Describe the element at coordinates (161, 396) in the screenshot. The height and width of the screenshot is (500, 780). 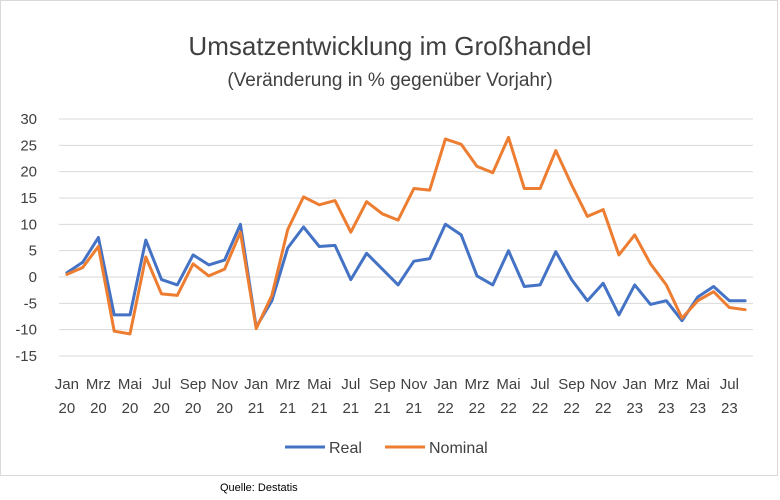
I see `x-tick-label: Jul 20` at that location.